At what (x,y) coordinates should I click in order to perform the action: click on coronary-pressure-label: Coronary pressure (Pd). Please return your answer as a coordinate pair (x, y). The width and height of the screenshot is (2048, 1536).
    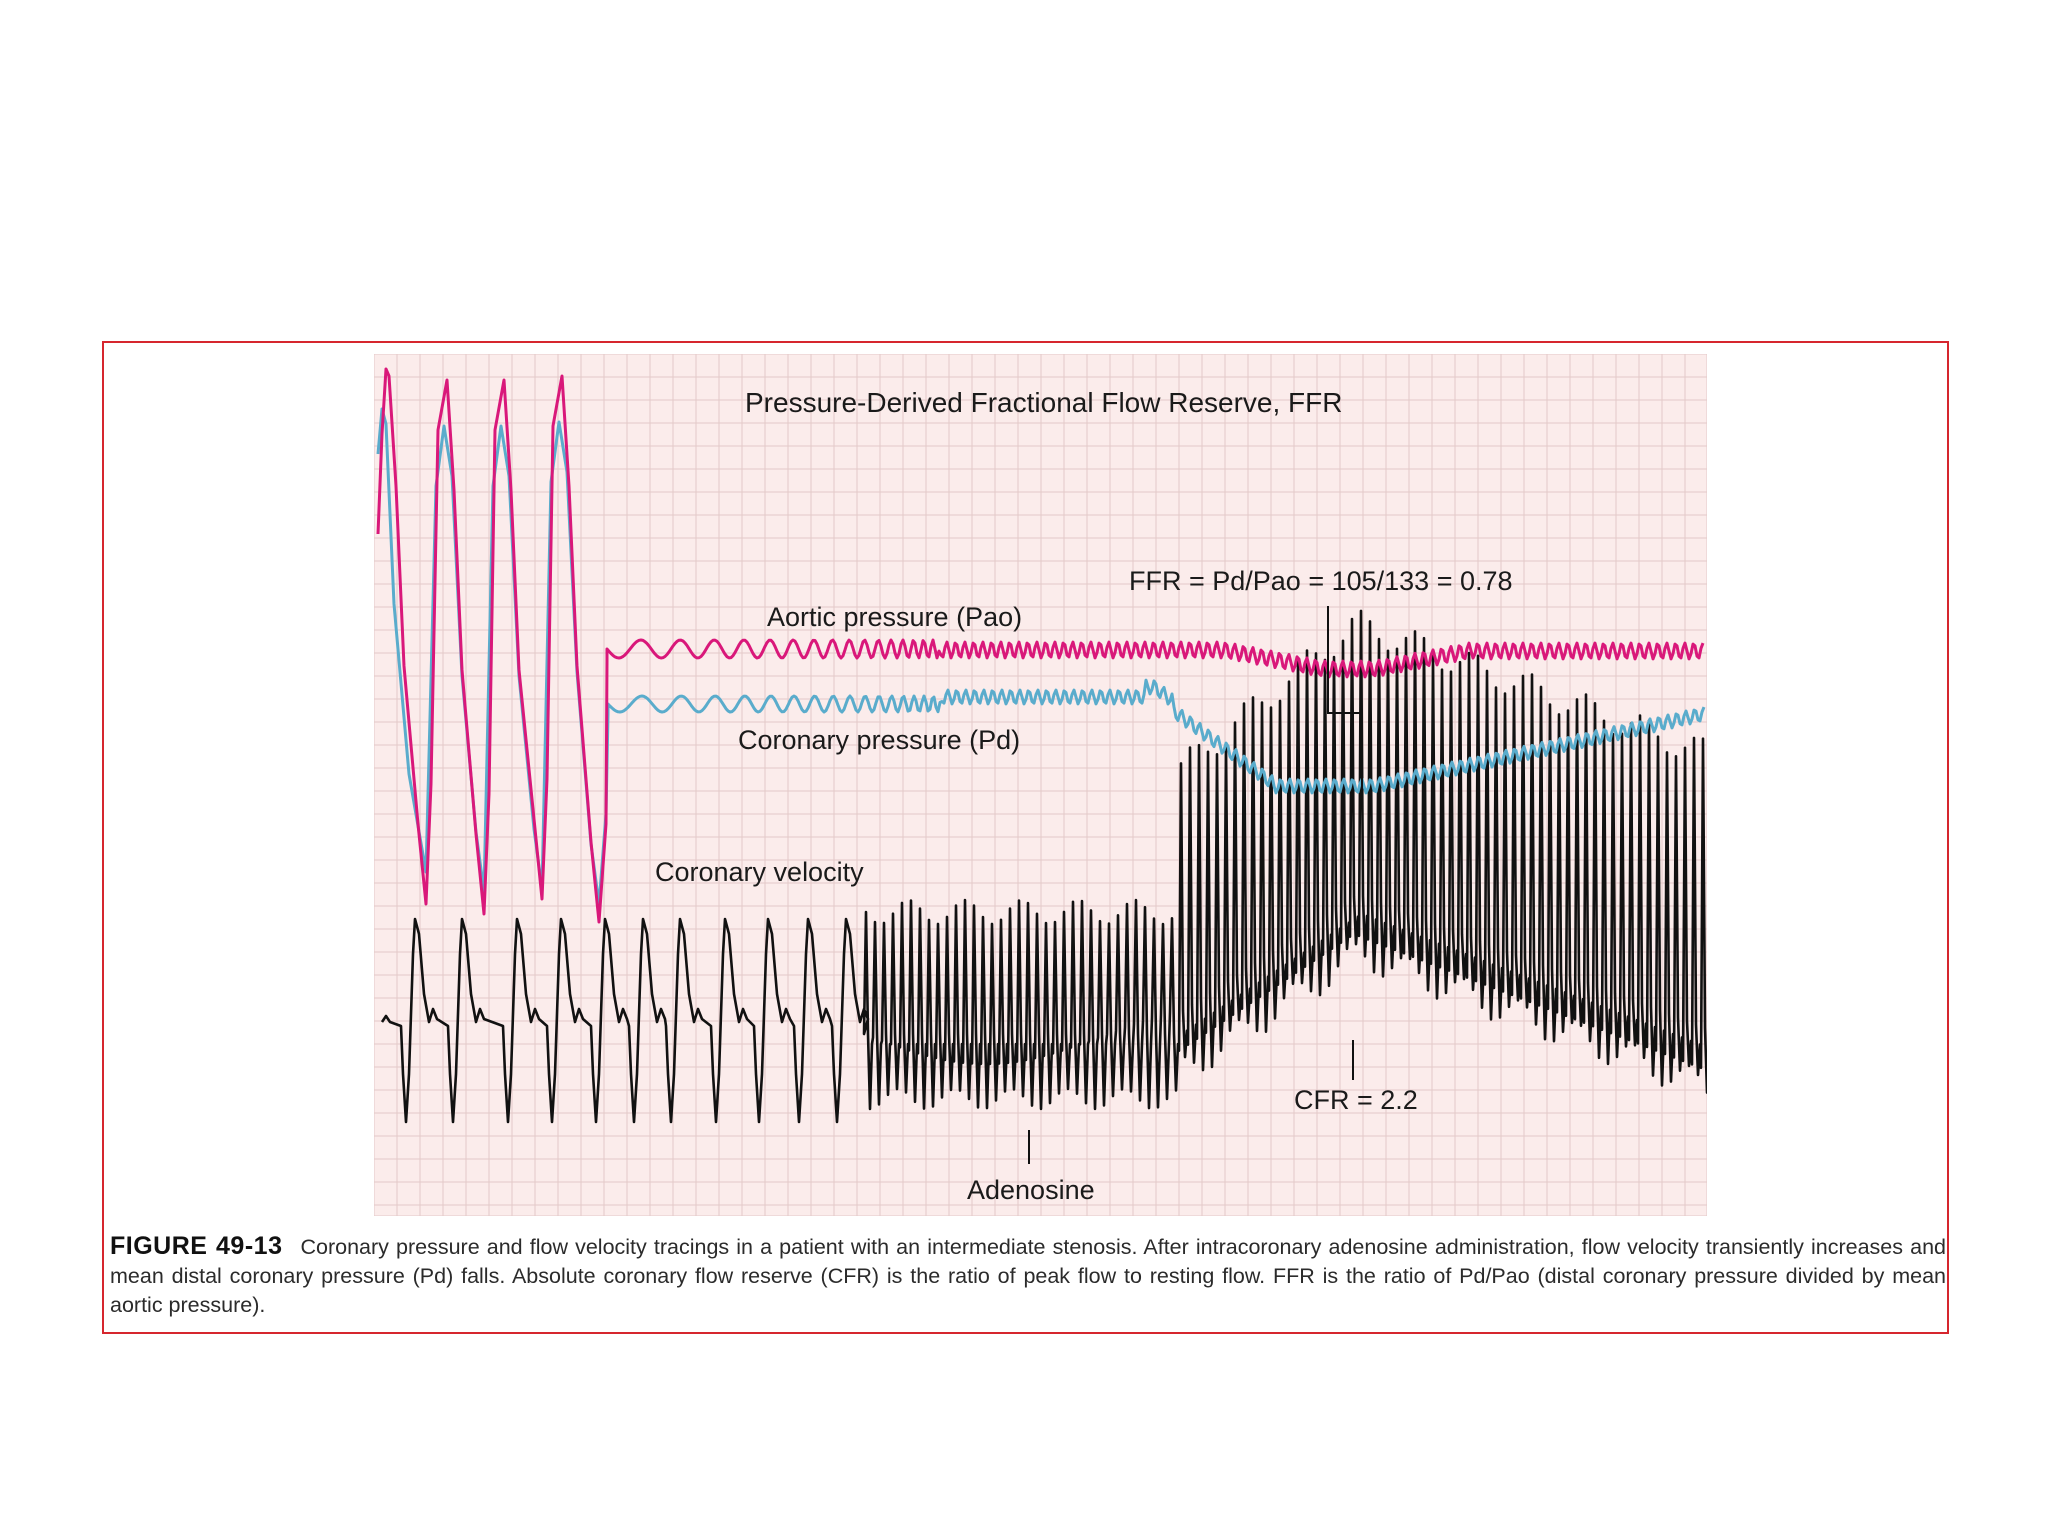
    Looking at the image, I should click on (879, 740).